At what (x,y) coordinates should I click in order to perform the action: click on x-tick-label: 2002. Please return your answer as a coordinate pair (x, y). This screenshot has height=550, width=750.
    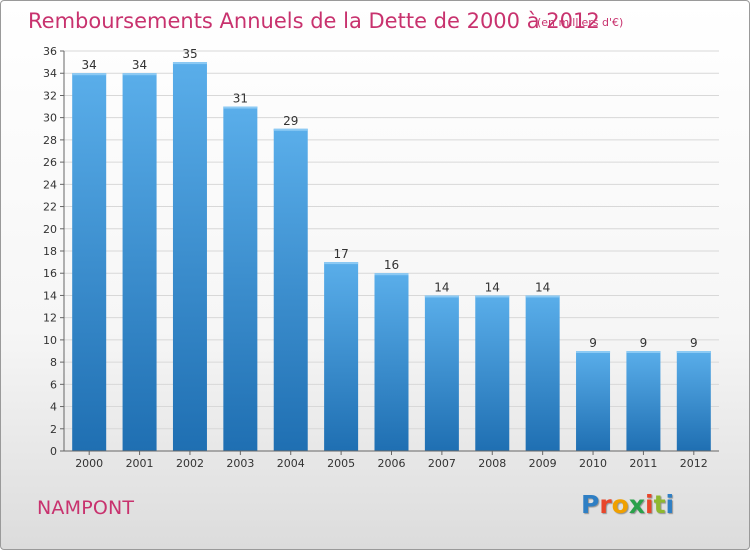
    Looking at the image, I should click on (190, 463).